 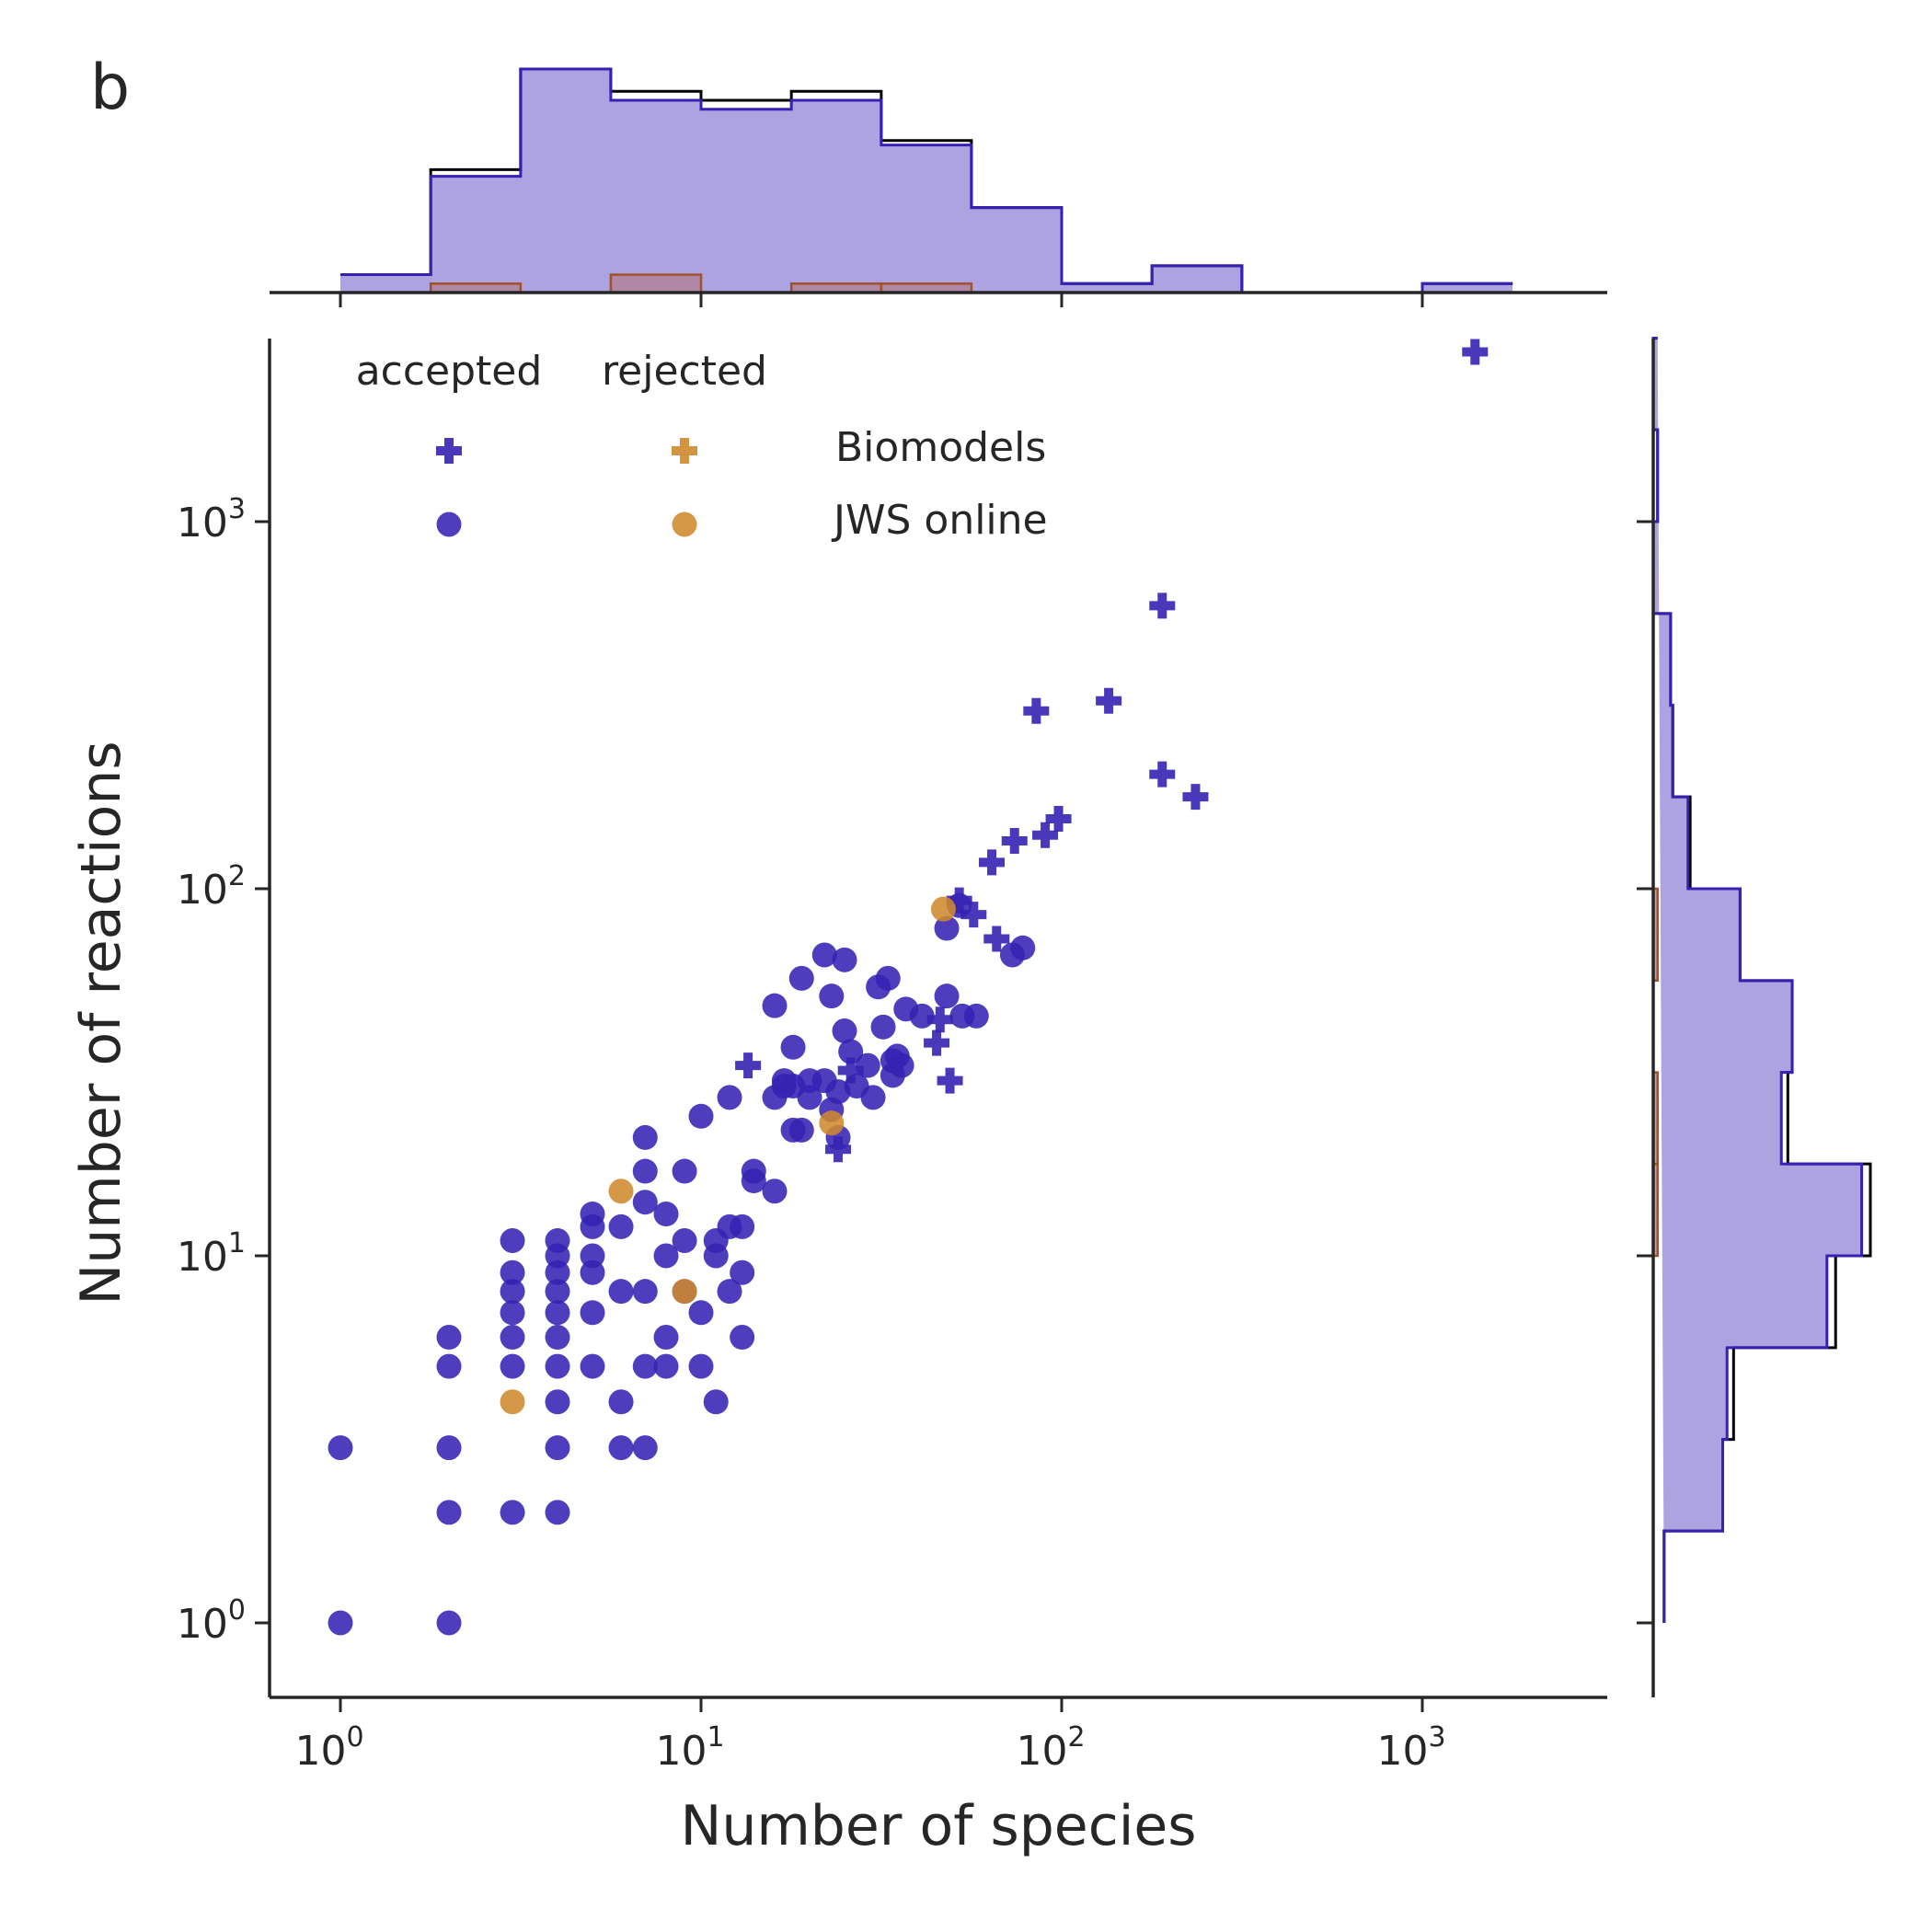 What do you see at coordinates (211, 1254) in the screenshot?
I see `y-tick-label: 10¹` at bounding box center [211, 1254].